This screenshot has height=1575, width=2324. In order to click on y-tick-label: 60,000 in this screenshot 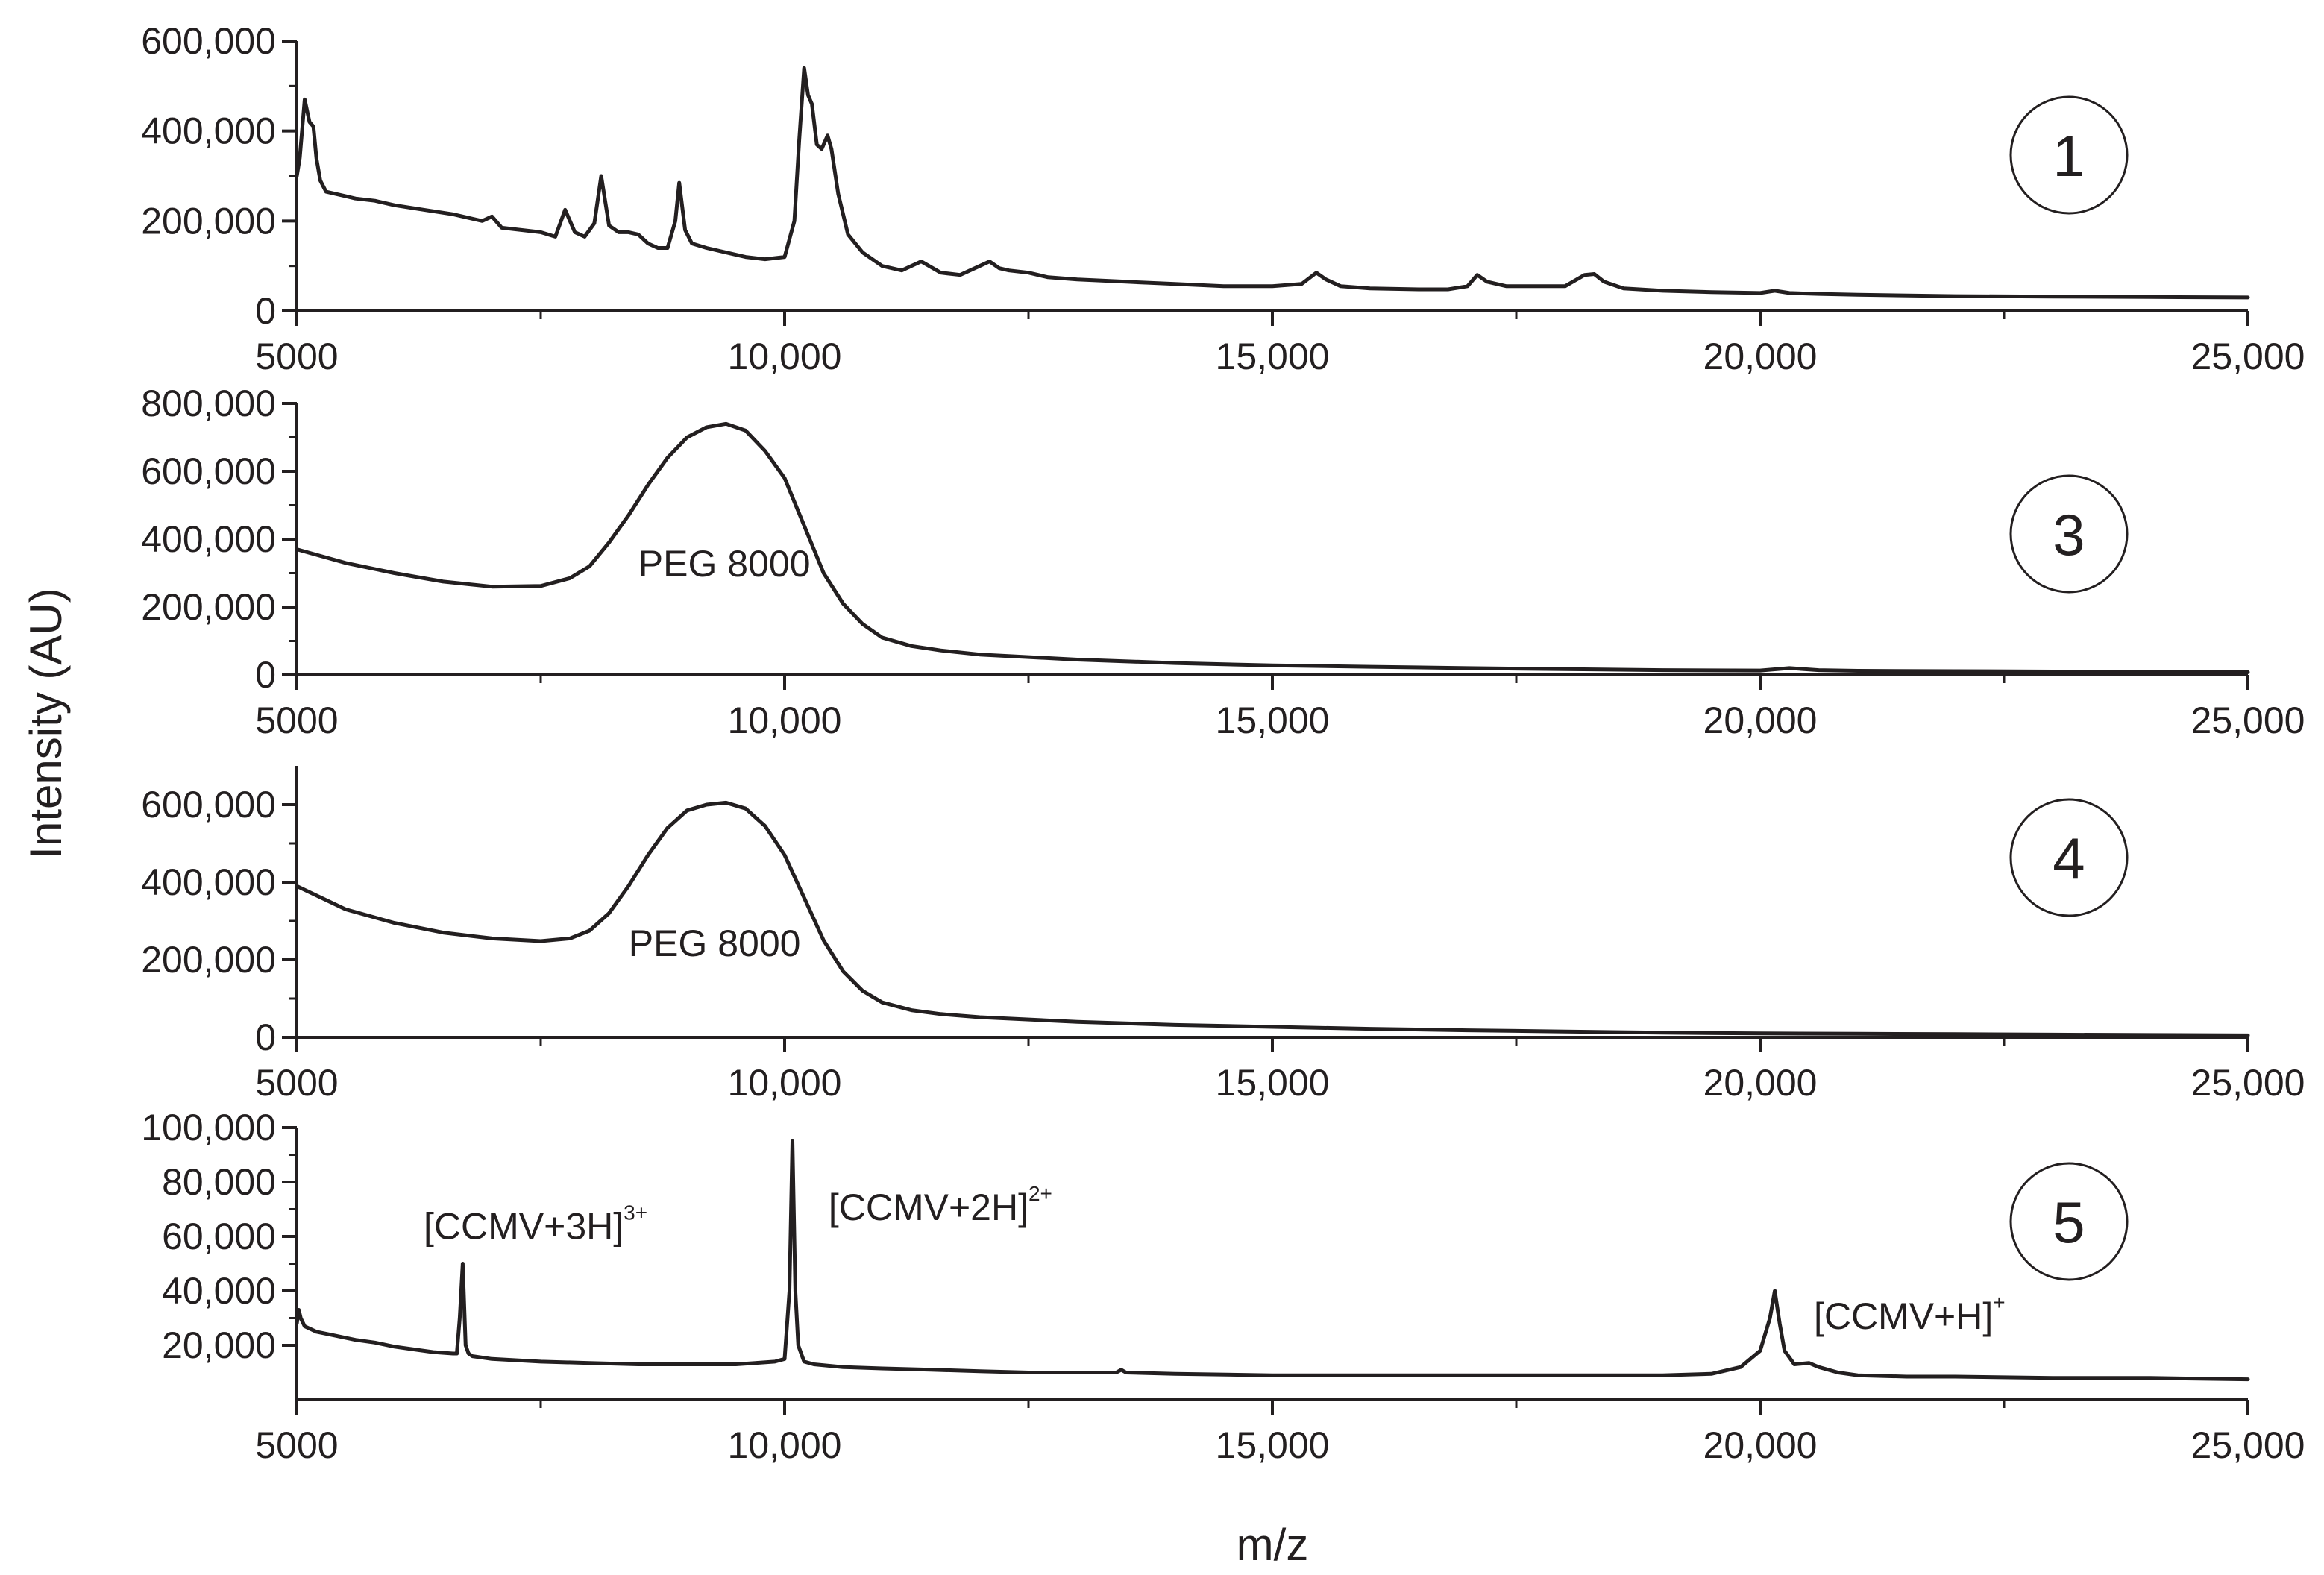, I will do `click(219, 1236)`.